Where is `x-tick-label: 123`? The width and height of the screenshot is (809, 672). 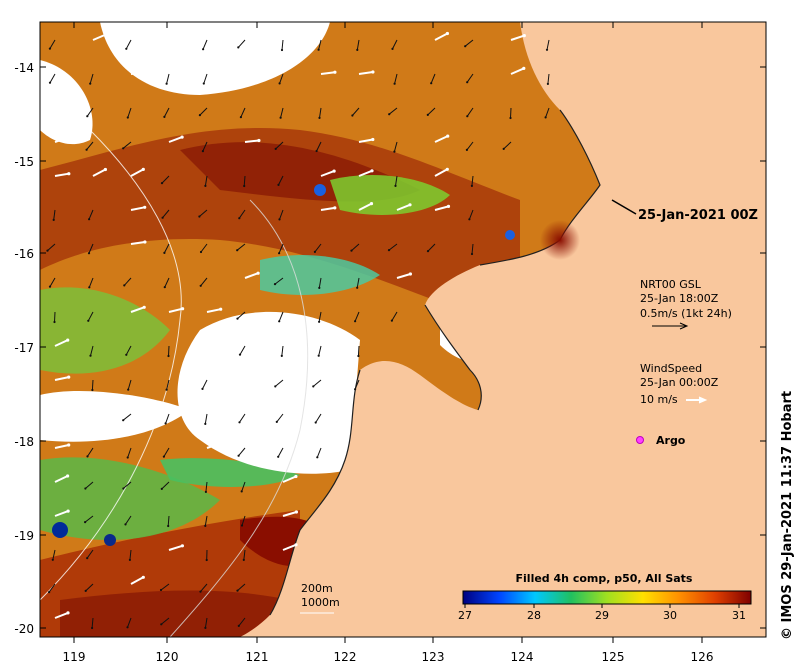
x-tick-label: 123 is located at coordinates (433, 657).